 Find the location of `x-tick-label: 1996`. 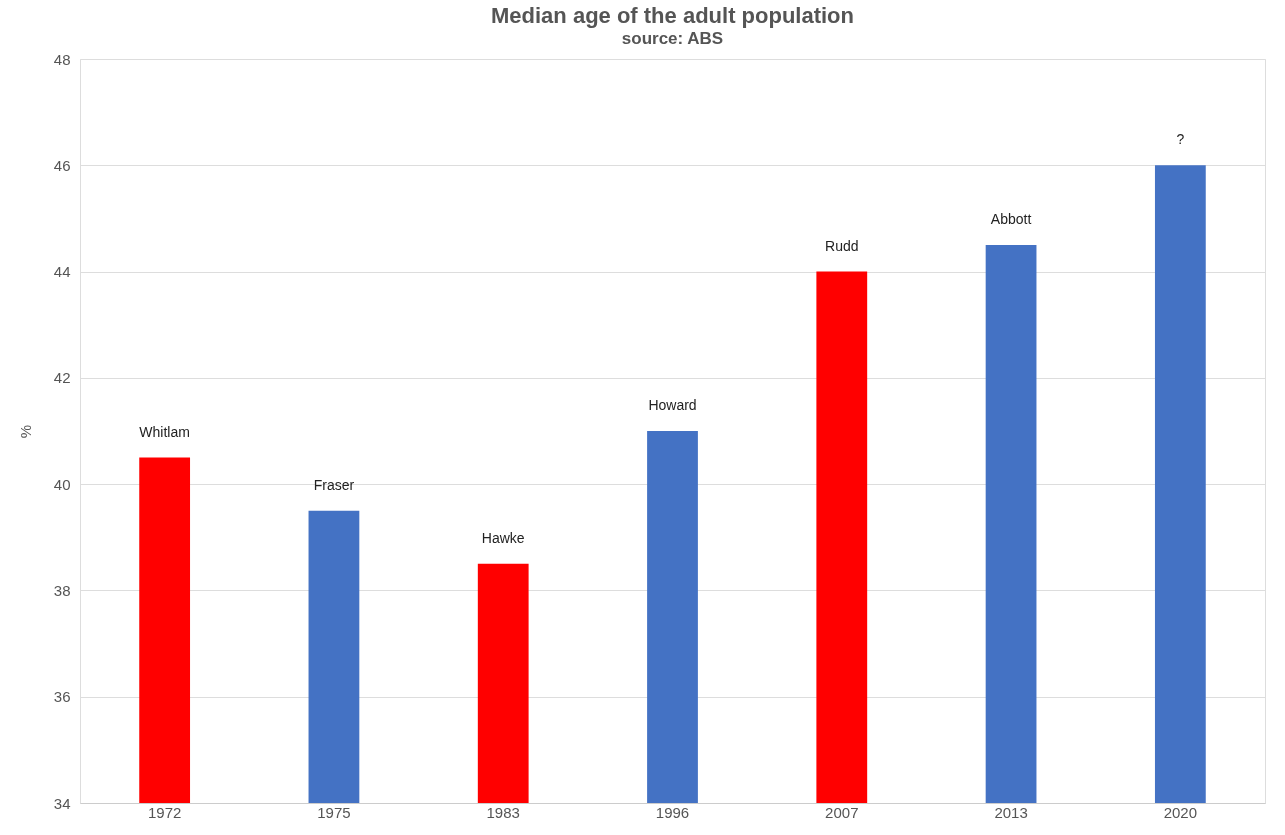

x-tick-label: 1996 is located at coordinates (672, 812).